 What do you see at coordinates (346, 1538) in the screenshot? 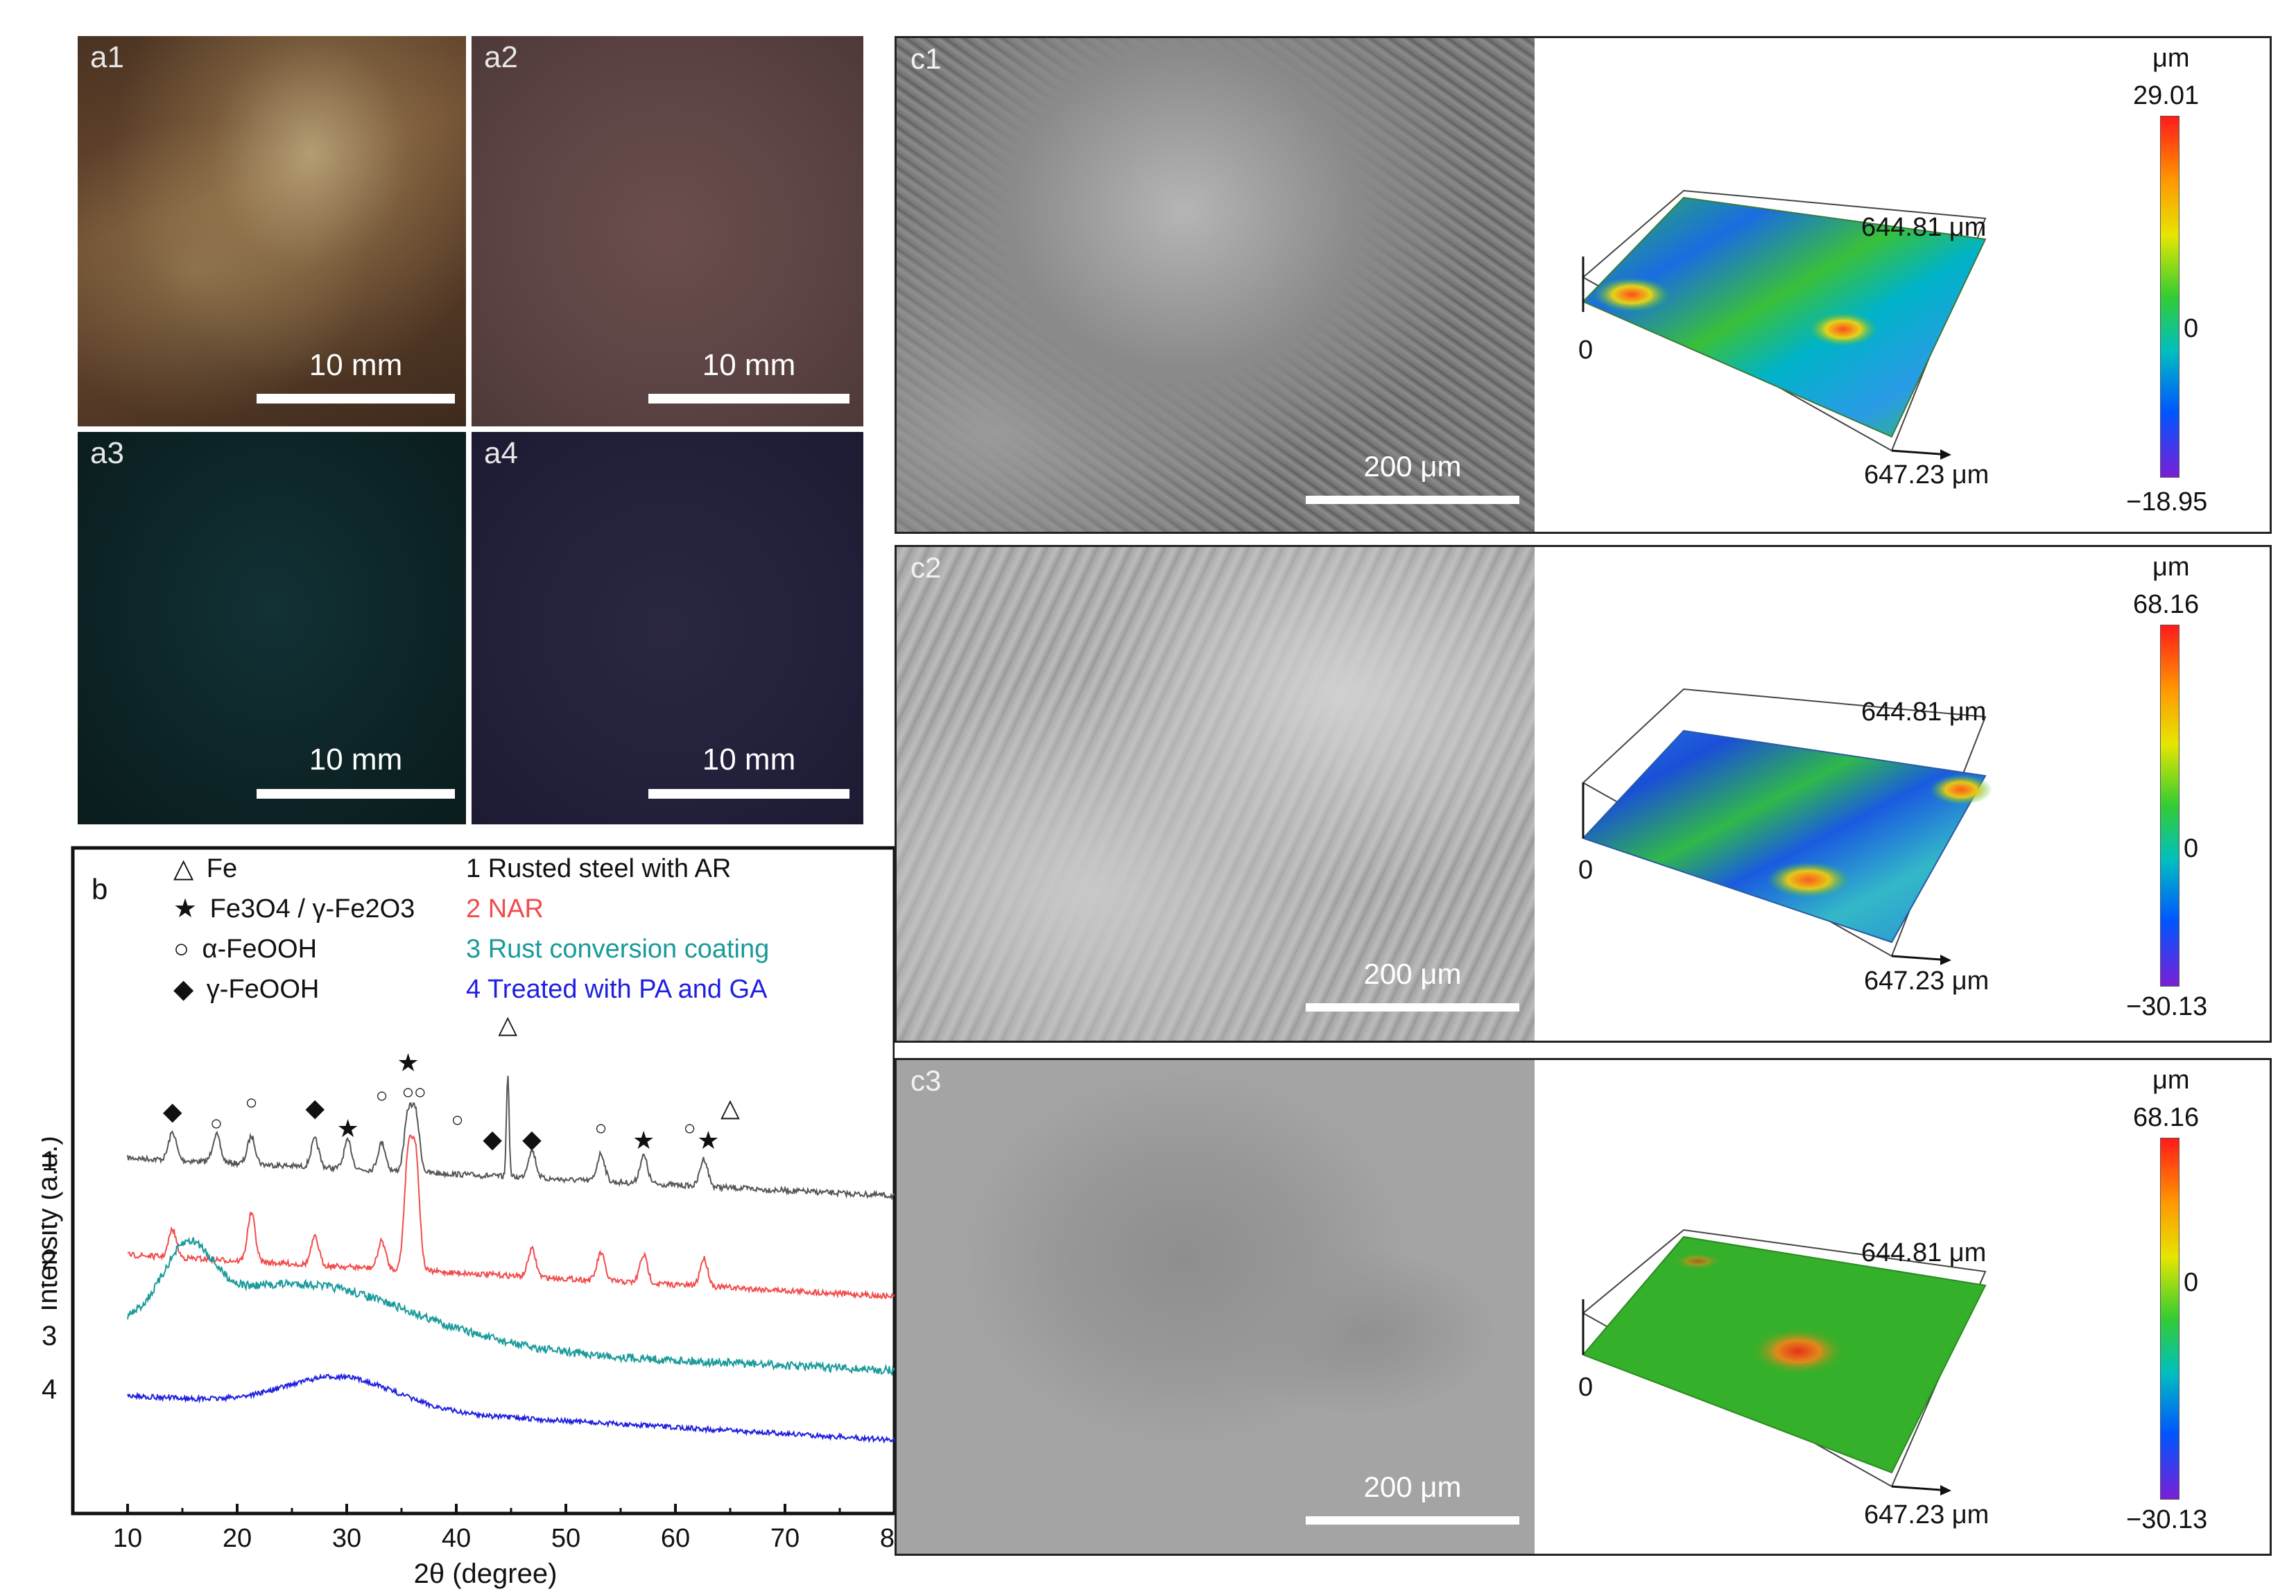
I see `x-tick-label: 30` at bounding box center [346, 1538].